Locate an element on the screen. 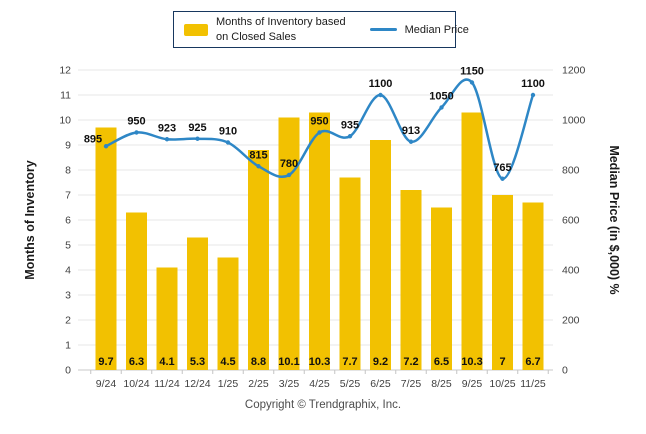  left-axis-tick-label: 10 is located at coordinates (65, 121).